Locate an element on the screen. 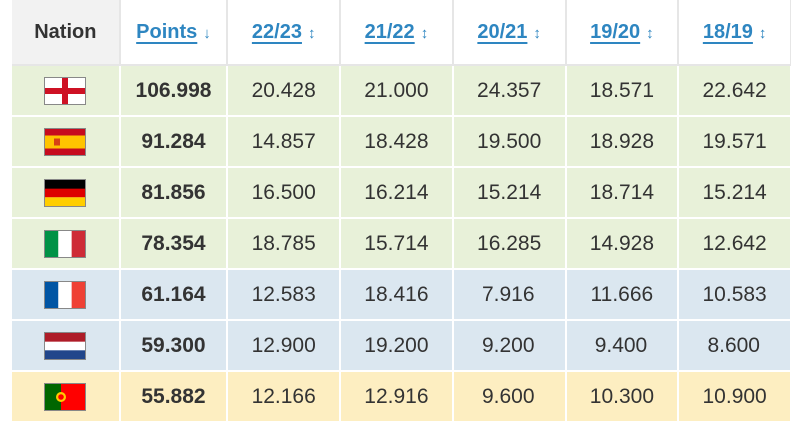 Image resolution: width=791 pixels, height=427 pixels. season-cell: 12.642 is located at coordinates (734, 244).